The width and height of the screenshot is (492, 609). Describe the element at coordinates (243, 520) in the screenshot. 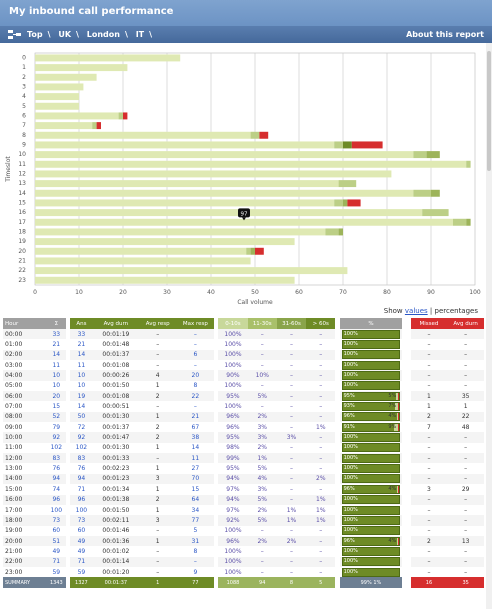

I see `table-row: 18:00 73 73 00:02:11 3 77 92% 5% 1% 1% 100% – –` at that location.